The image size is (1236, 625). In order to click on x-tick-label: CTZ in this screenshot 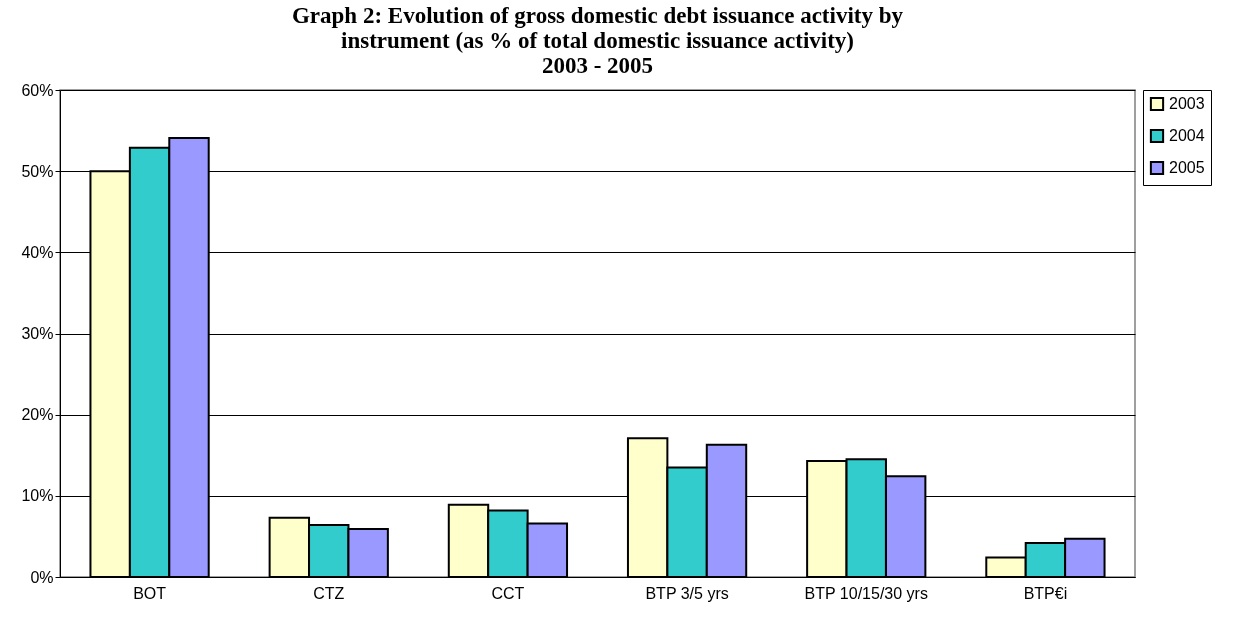, I will do `click(329, 593)`.